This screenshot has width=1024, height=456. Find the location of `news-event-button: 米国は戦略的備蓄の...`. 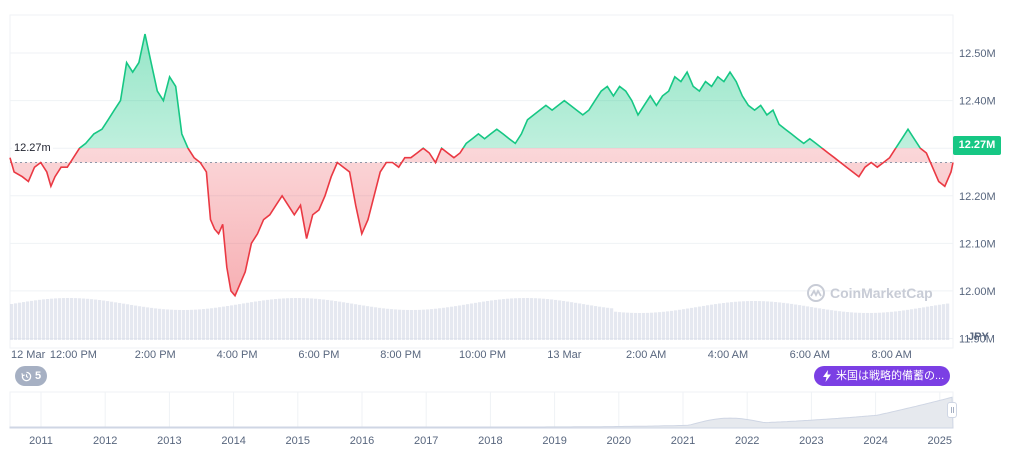

news-event-button: 米国は戦略的備蓄の... is located at coordinates (882, 376).